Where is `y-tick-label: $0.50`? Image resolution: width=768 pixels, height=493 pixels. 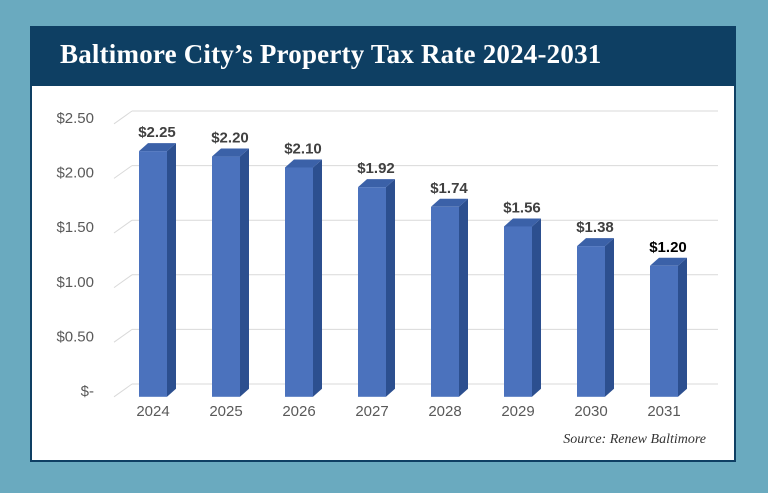 y-tick-label: $0.50 is located at coordinates (75, 336).